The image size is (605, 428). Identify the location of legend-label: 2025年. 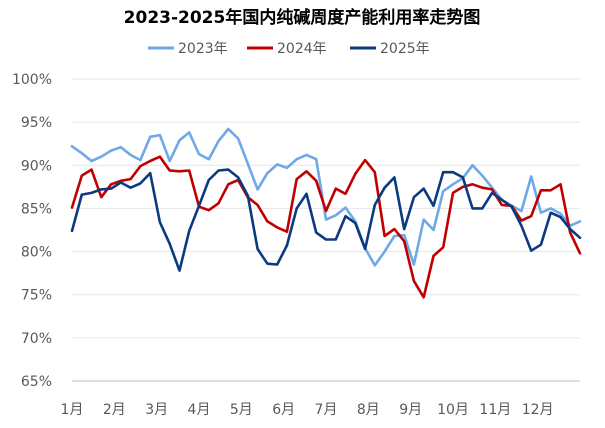
(405, 49).